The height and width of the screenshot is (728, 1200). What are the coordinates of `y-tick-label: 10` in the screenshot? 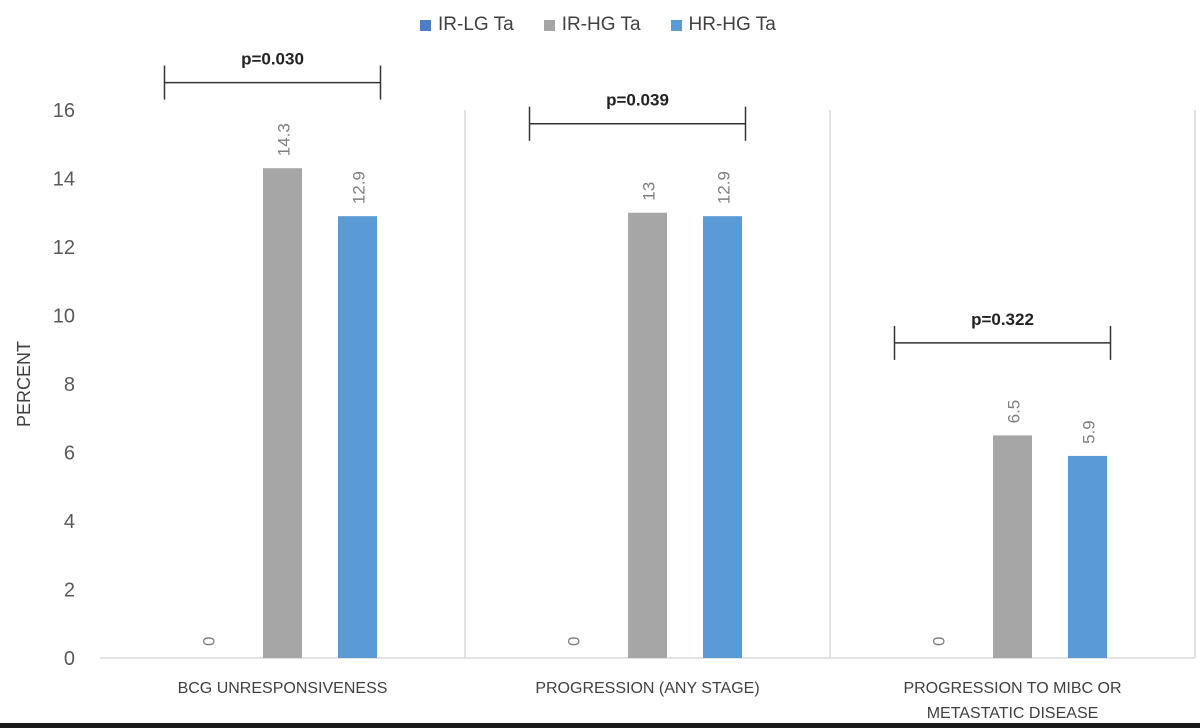 It's located at (64, 317).